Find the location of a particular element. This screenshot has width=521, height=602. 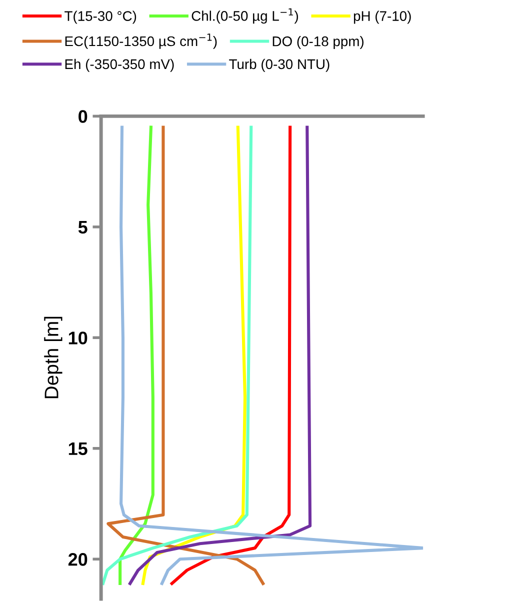

y-tick-label: 20 is located at coordinates (78, 559).